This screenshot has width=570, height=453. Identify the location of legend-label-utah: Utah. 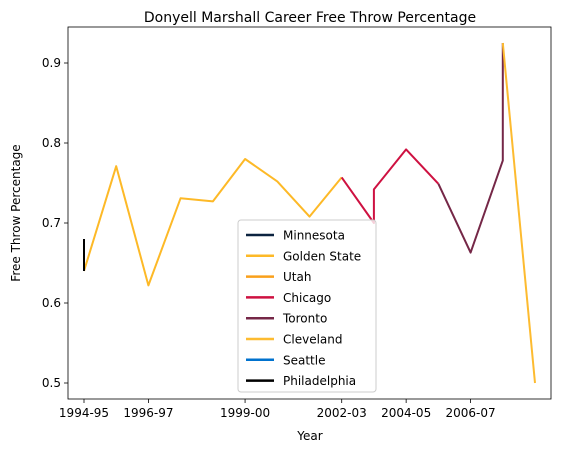
(297, 277).